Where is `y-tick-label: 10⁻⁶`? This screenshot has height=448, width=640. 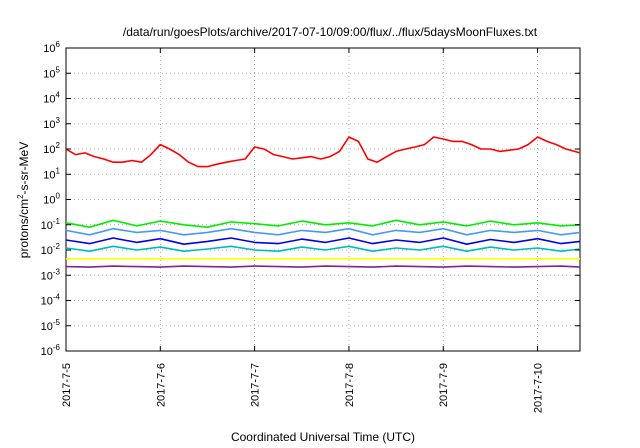 y-tick-label: 10⁻⁶ is located at coordinates (51, 350).